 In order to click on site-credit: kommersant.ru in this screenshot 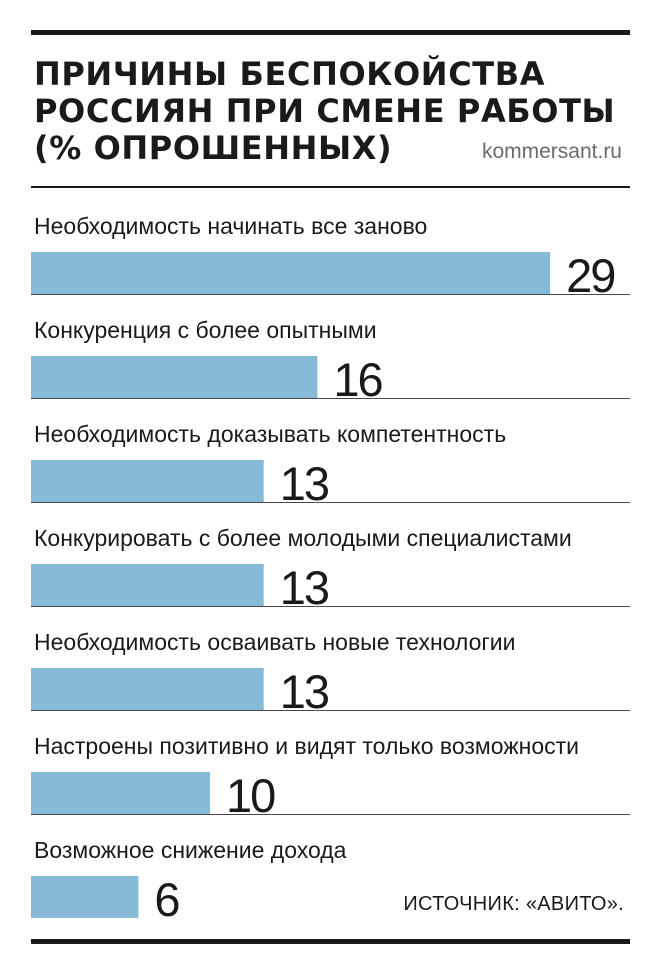, I will do `click(551, 151)`.